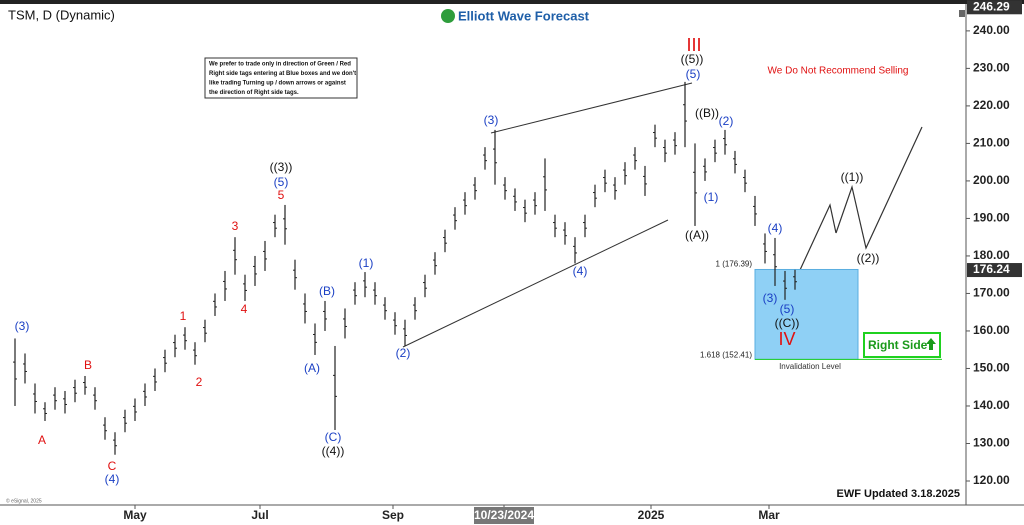  Describe the element at coordinates (898, 345) in the screenshot. I see `right-side: Right Side` at that location.